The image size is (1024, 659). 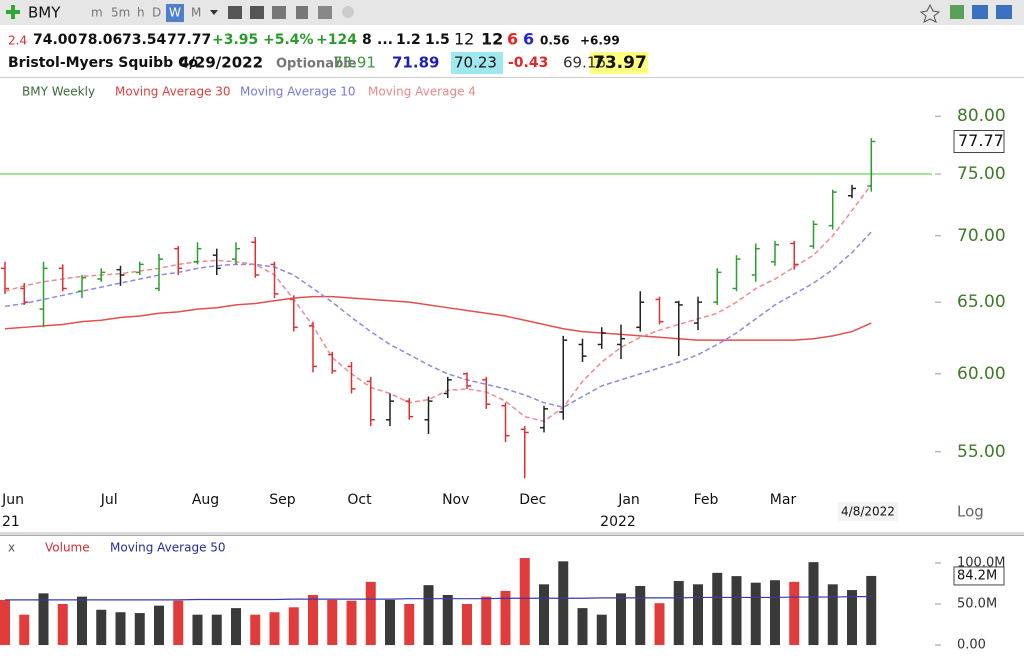 I want to click on moving-average, so click(x=438, y=598).